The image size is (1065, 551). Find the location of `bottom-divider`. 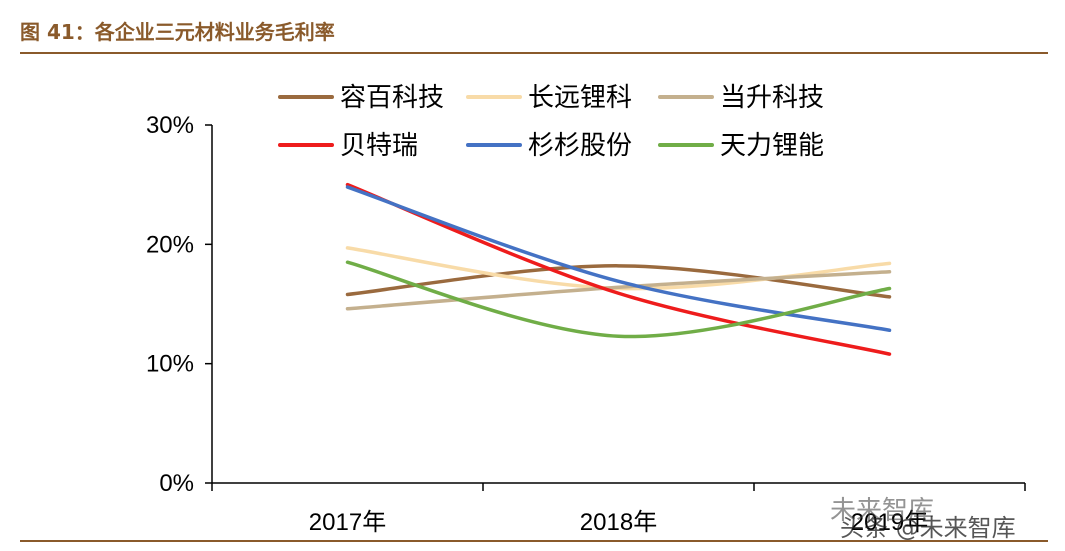

bottom-divider is located at coordinates (534, 541).